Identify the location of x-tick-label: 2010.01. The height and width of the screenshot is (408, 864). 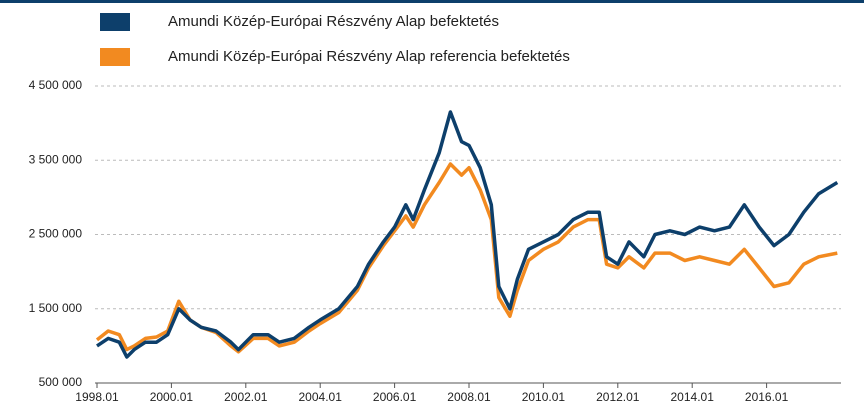
(544, 397).